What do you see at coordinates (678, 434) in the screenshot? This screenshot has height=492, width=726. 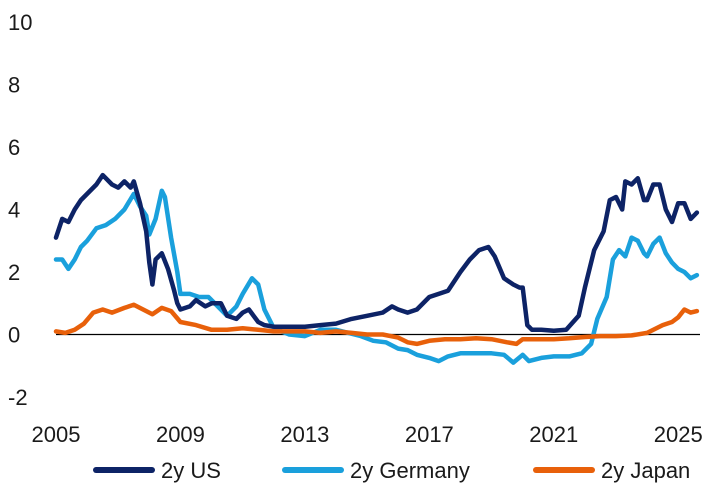 I see `x-tick-label: 2025` at bounding box center [678, 434].